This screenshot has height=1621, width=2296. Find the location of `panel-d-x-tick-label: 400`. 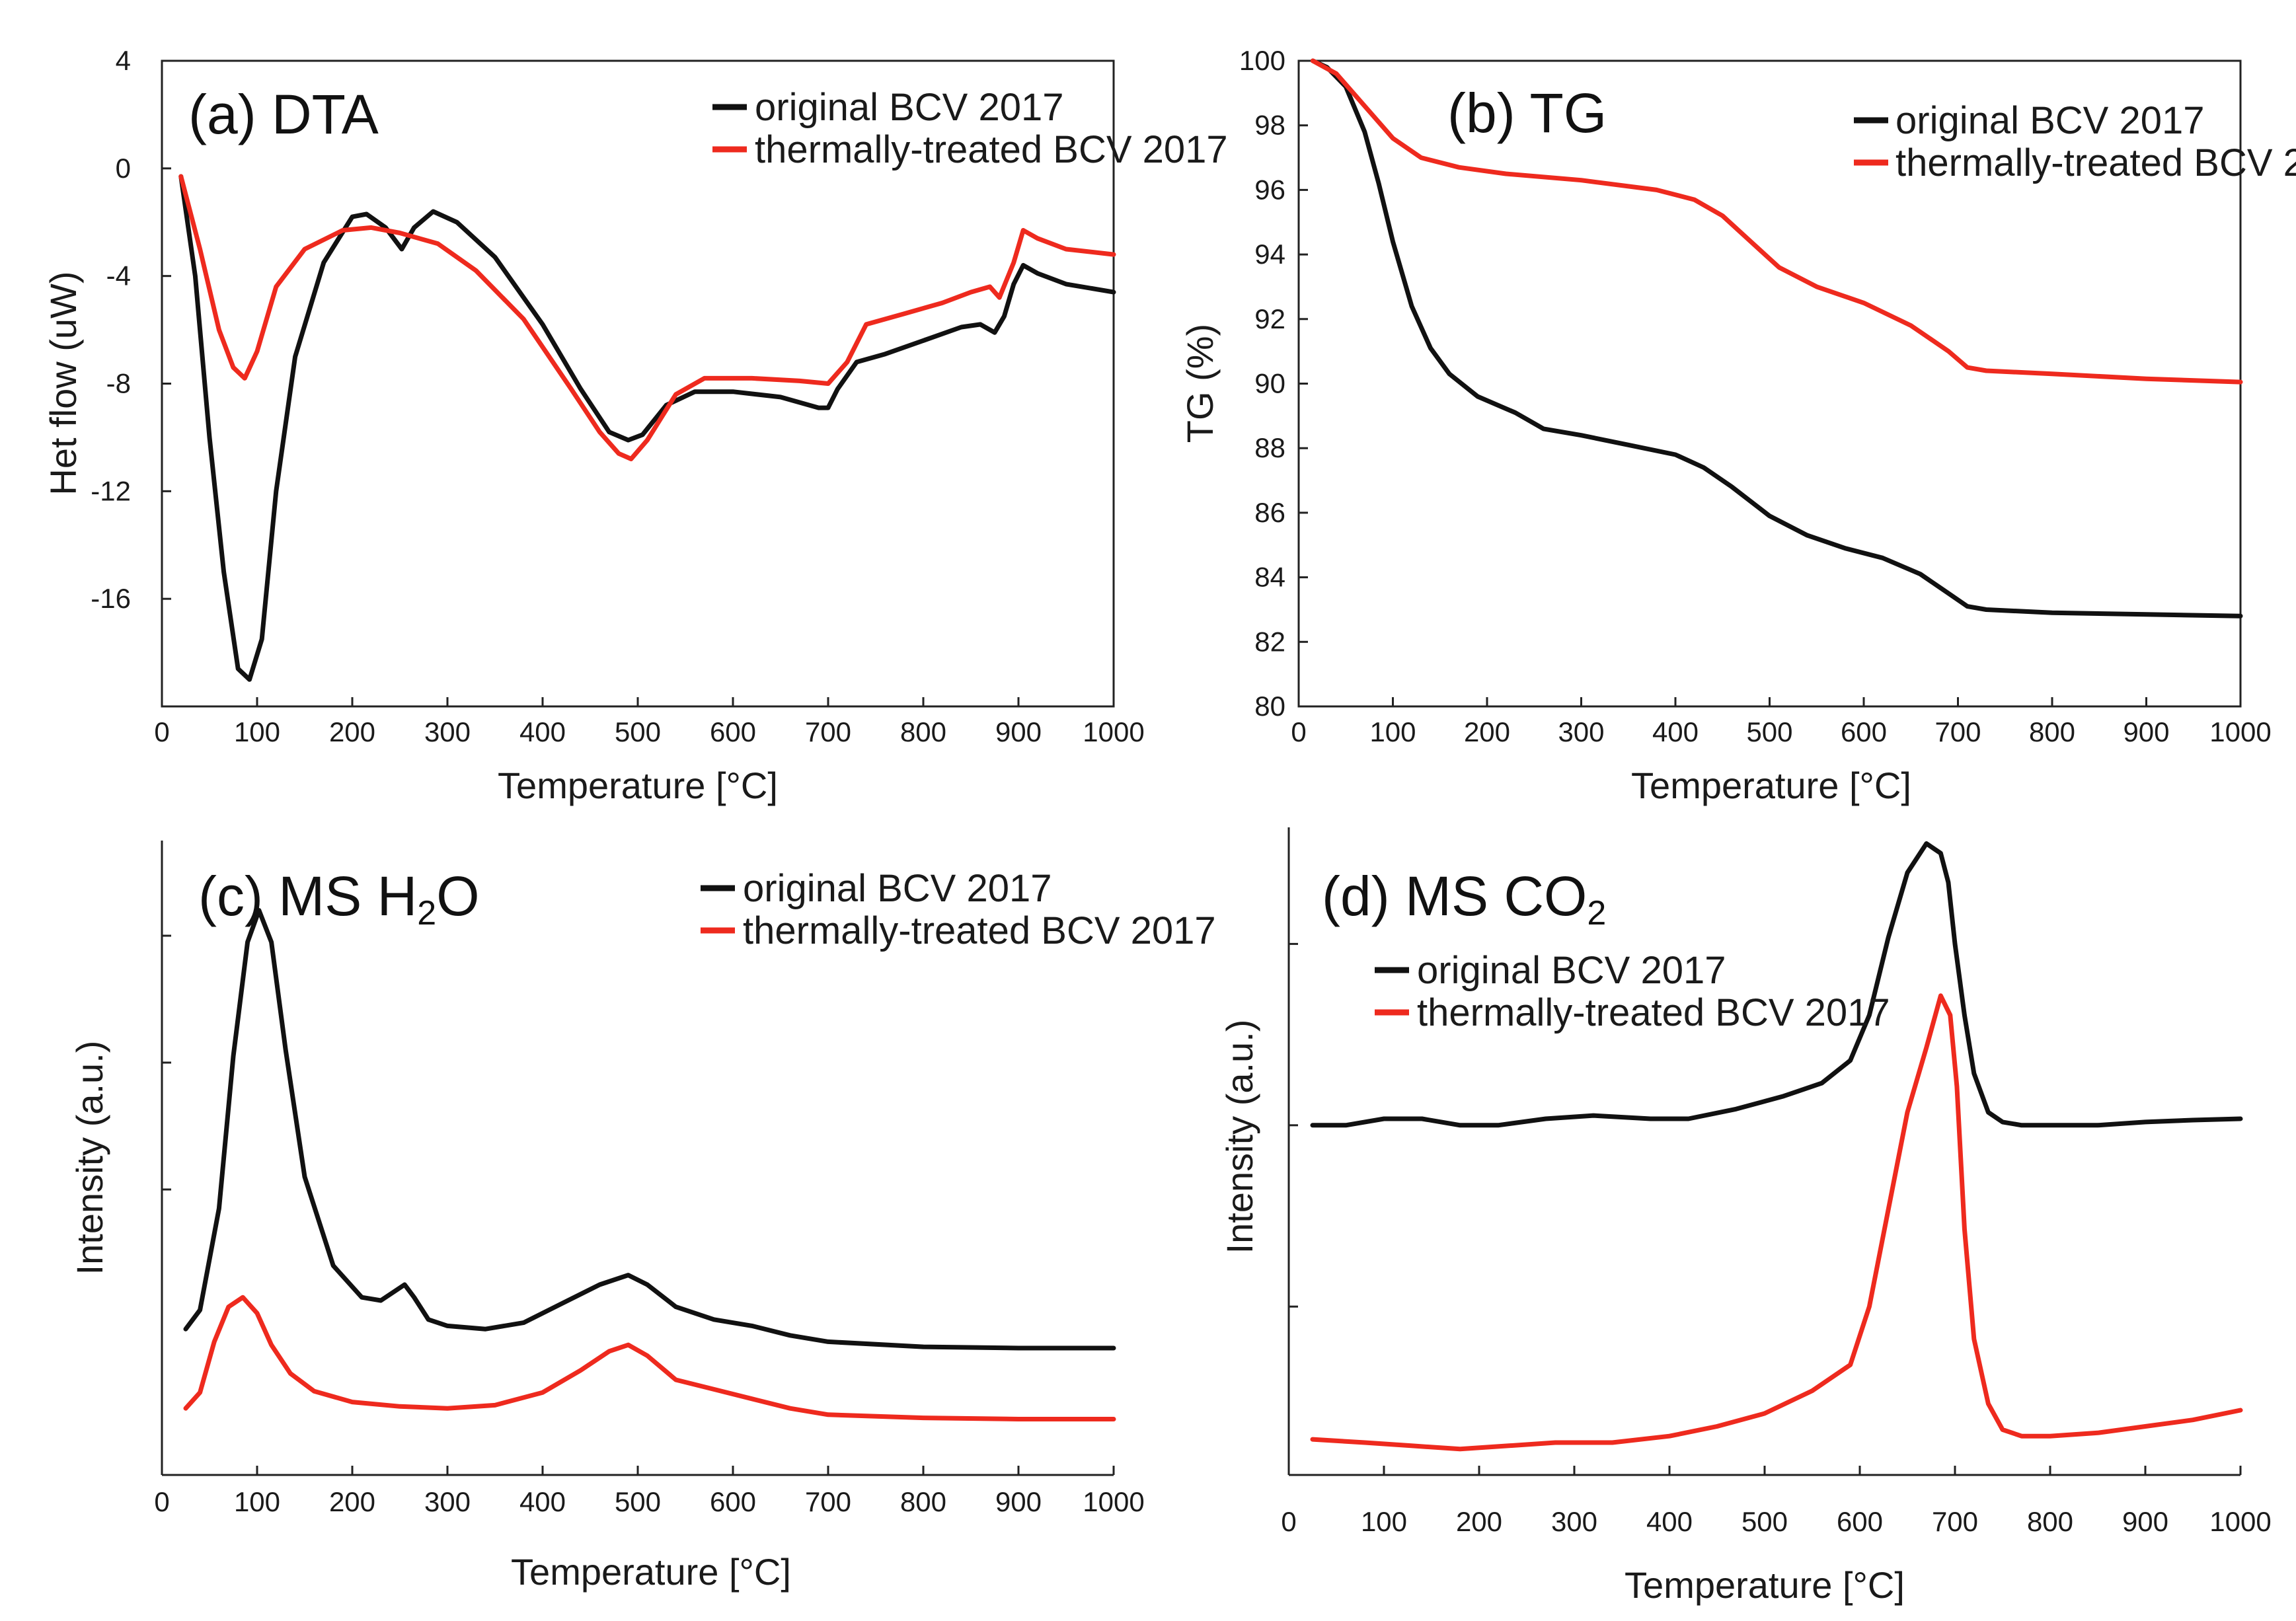

panel-d-x-tick-label: 400 is located at coordinates (1669, 1521).